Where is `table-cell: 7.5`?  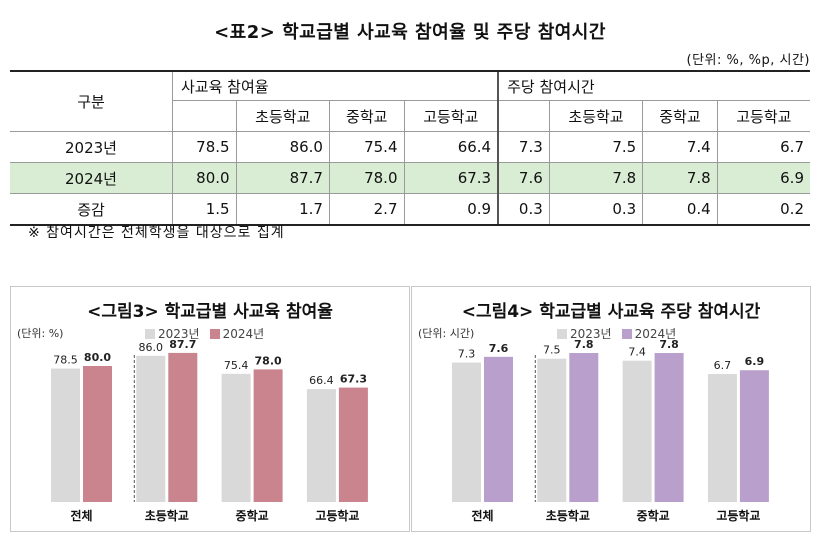
table-cell: 7.5 is located at coordinates (595, 147).